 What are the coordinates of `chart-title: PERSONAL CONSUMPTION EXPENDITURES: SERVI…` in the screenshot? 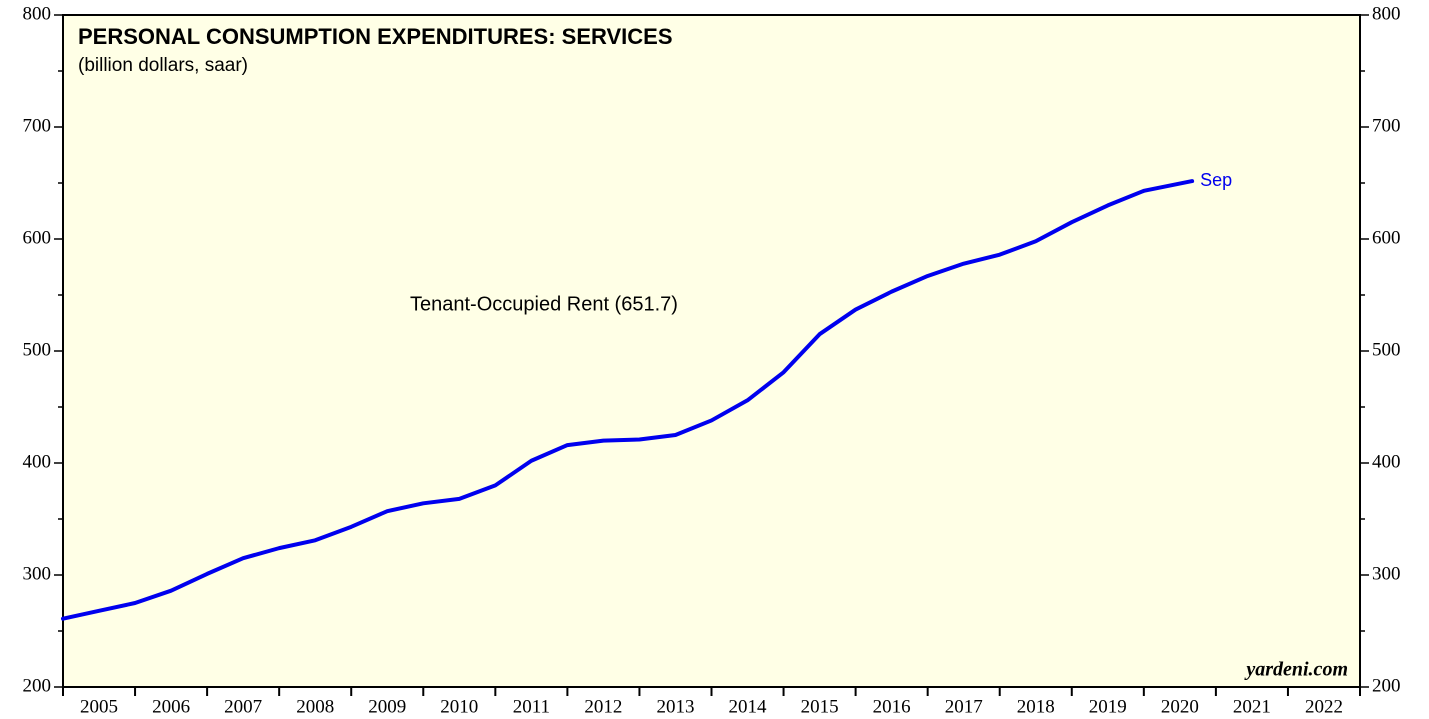 It's located at (375, 36).